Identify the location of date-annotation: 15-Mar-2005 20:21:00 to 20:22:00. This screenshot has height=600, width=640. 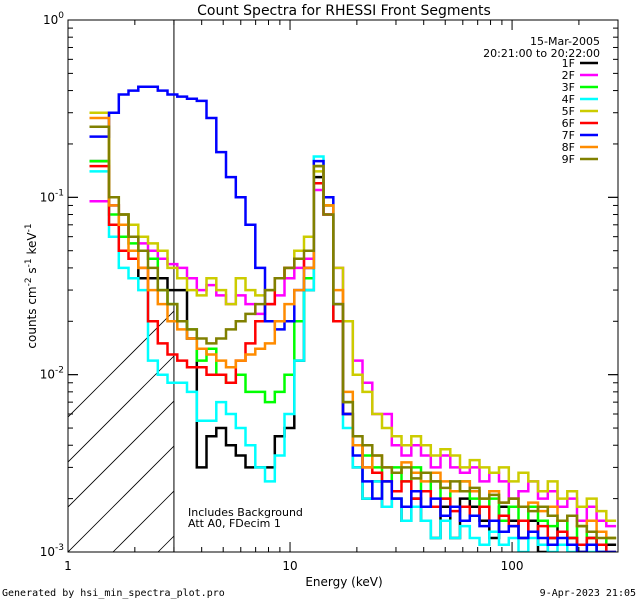
(541, 47).